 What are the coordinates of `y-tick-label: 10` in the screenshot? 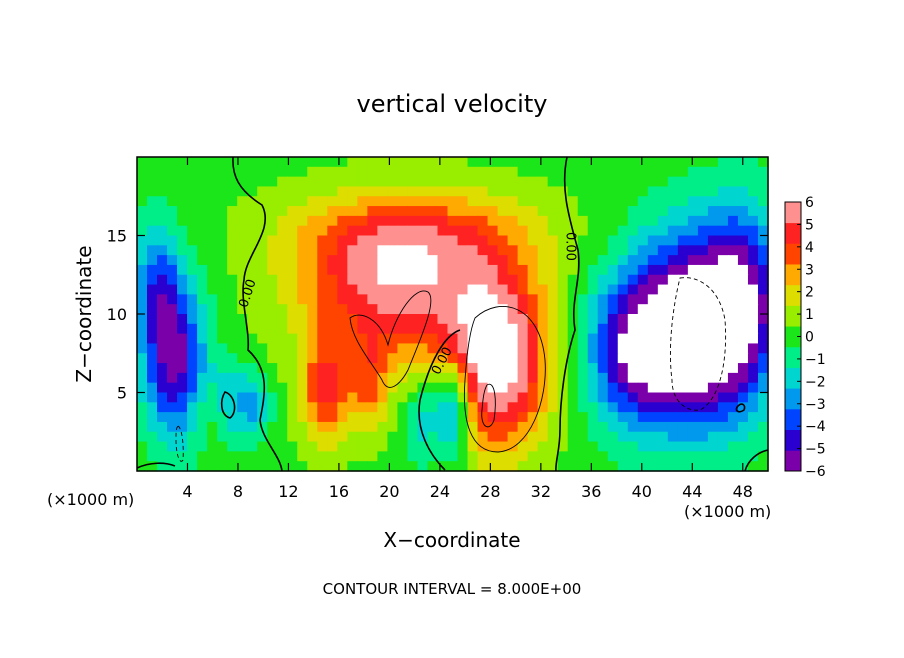 It's located at (117, 314).